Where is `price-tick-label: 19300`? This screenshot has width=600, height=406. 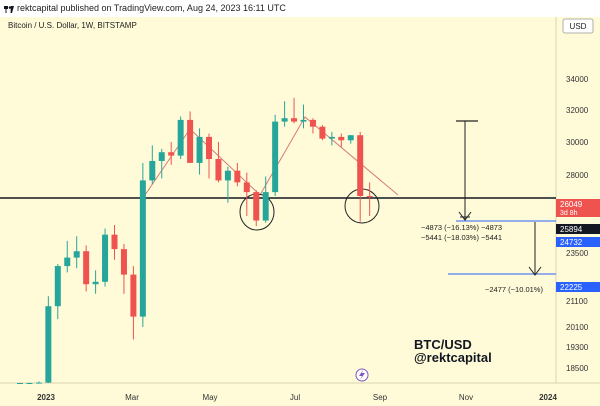
price-tick-label: 19300 is located at coordinates (577, 347).